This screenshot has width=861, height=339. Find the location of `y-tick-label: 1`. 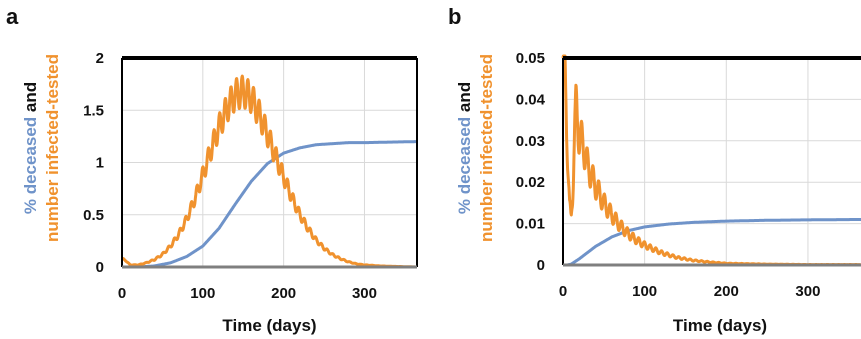

y-tick-label: 1 is located at coordinates (100, 163).